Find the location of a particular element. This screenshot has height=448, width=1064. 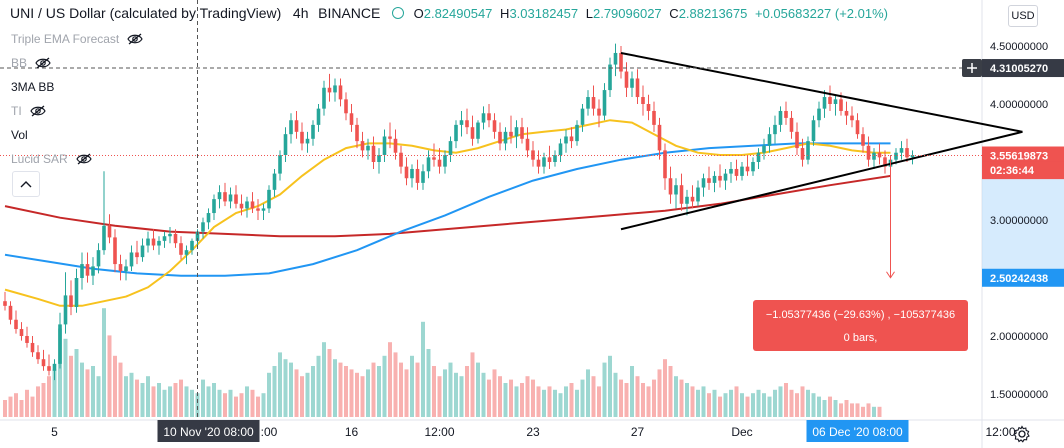

settings-gear-icon is located at coordinates (1022, 434).